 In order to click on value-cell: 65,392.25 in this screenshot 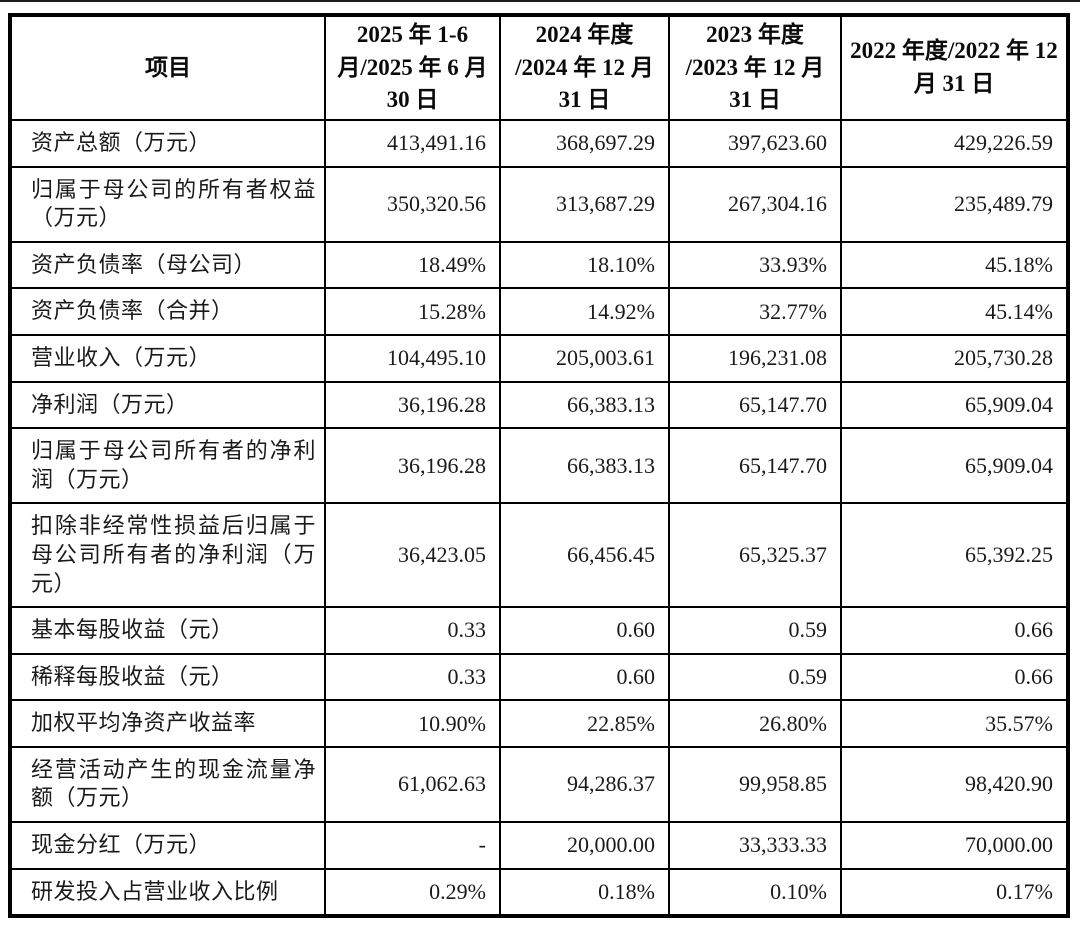, I will do `click(954, 555)`.